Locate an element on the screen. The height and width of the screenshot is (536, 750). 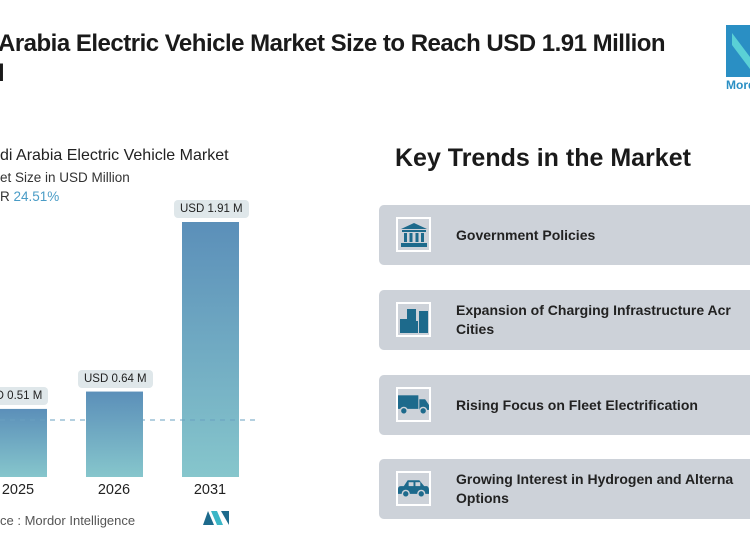
trend-line1: Government Policies is located at coordinates (526, 235).